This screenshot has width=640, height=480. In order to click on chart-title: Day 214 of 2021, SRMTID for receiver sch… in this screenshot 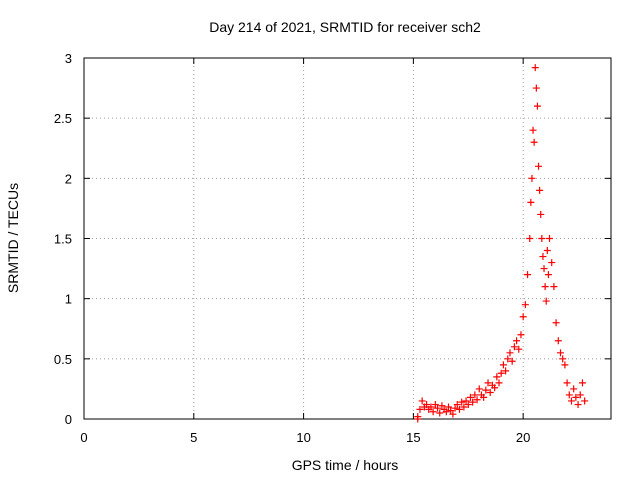, I will do `click(345, 27)`.